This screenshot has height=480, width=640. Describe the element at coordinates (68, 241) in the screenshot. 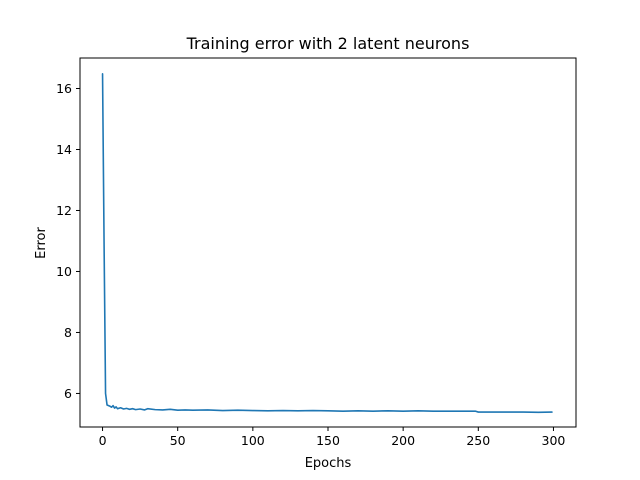

I see `y-axis: 6 8 10 12 14 16` at that location.